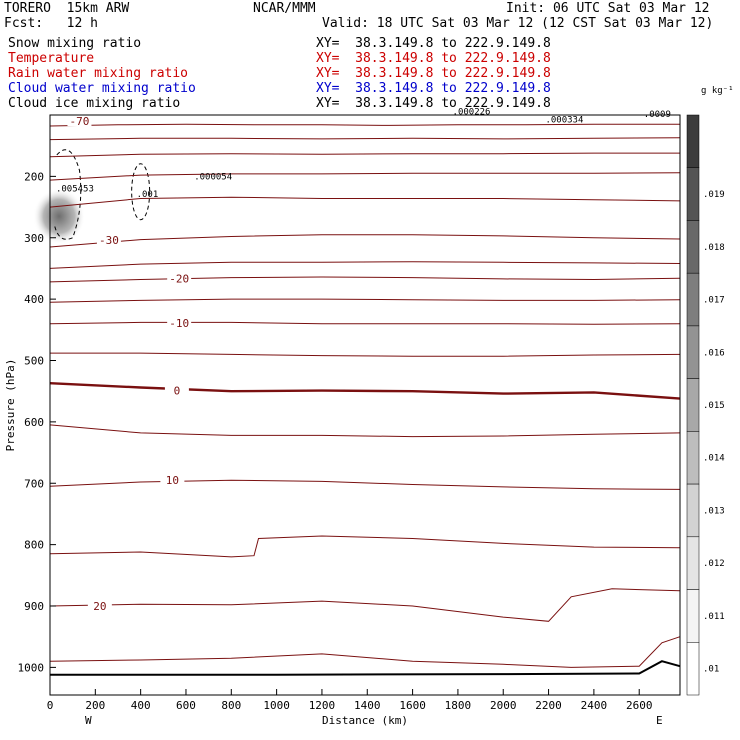  What do you see at coordinates (98, 73) in the screenshot?
I see `field-name-rain: Rain water mixing ratio` at bounding box center [98, 73].